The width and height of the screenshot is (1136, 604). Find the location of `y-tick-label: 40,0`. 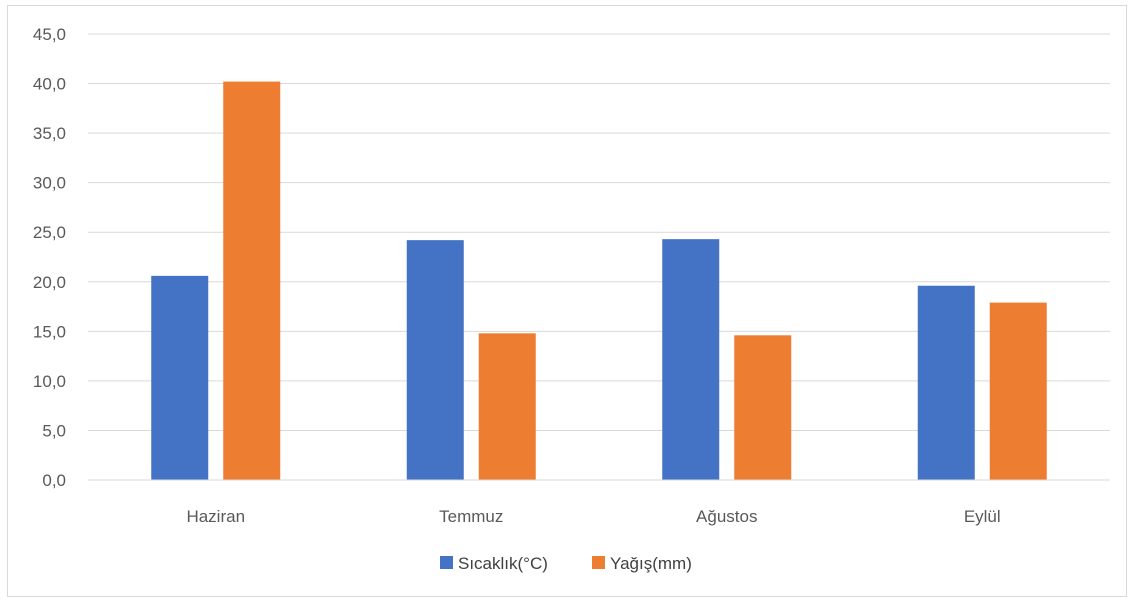

y-tick-label: 40,0 is located at coordinates (49, 84).